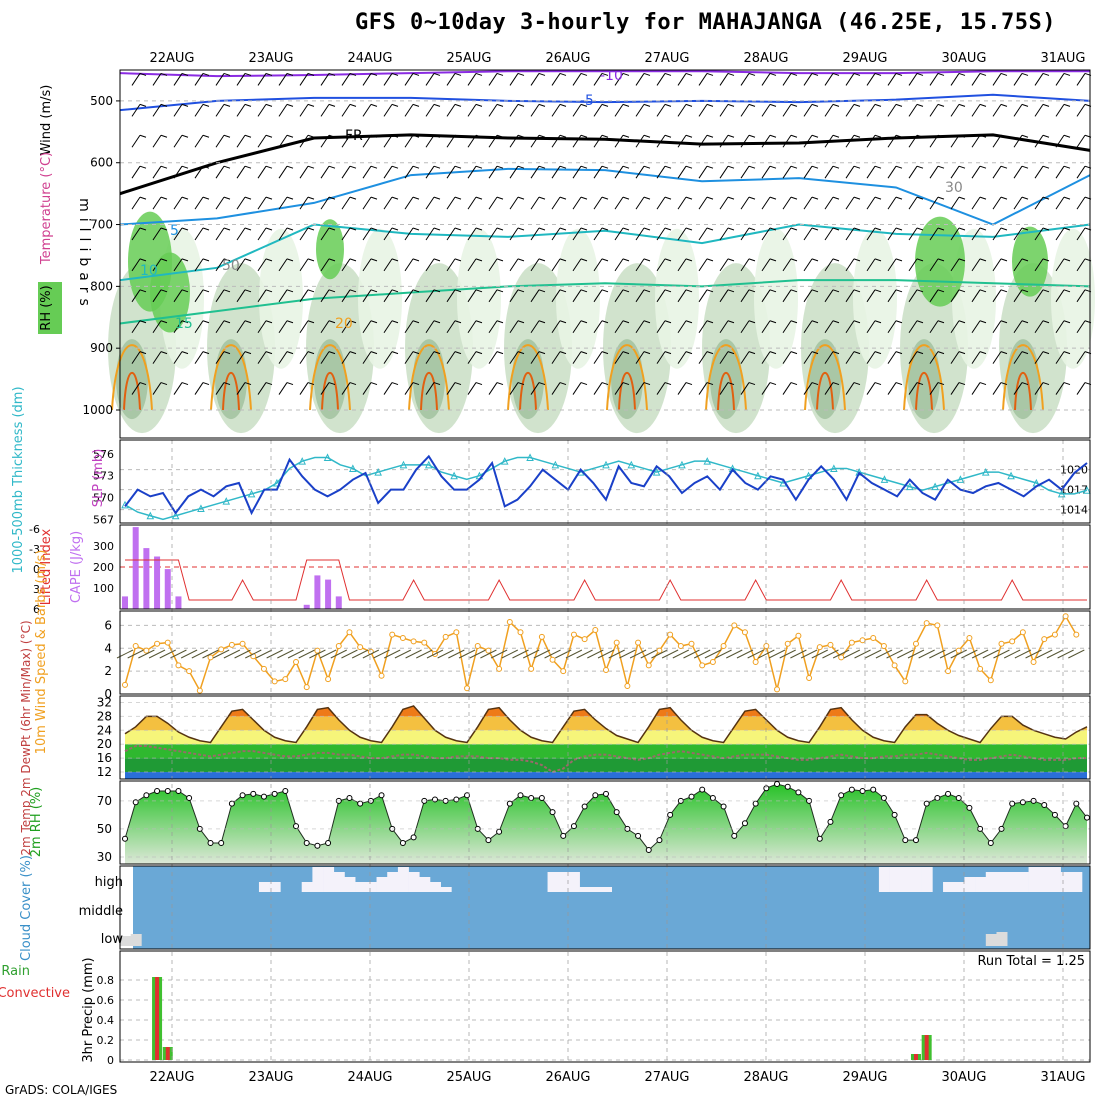  Describe the element at coordinates (101, 911) in the screenshot. I see `cloud-level-label: middle` at that location.